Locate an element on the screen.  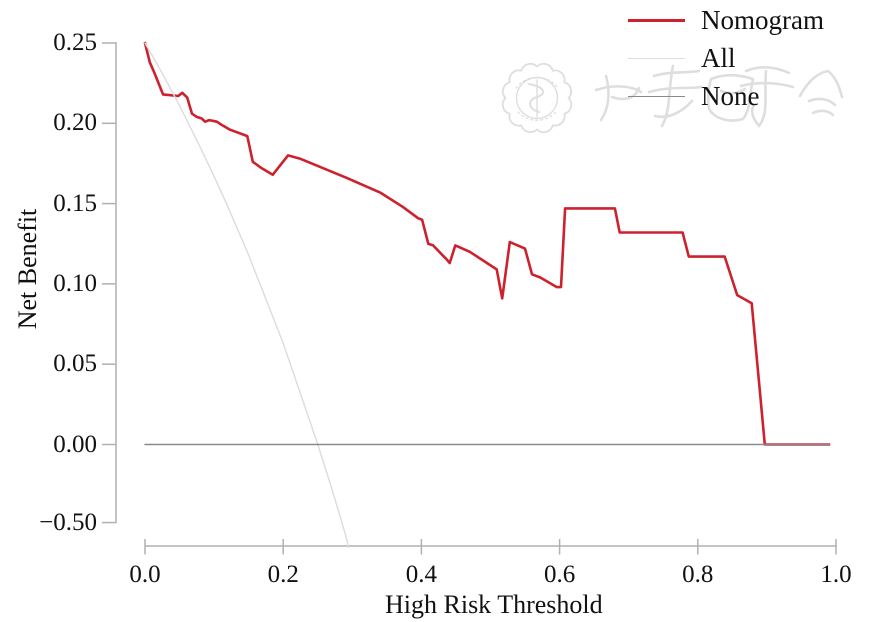
watermark-calligraphy is located at coordinates (719, 96).